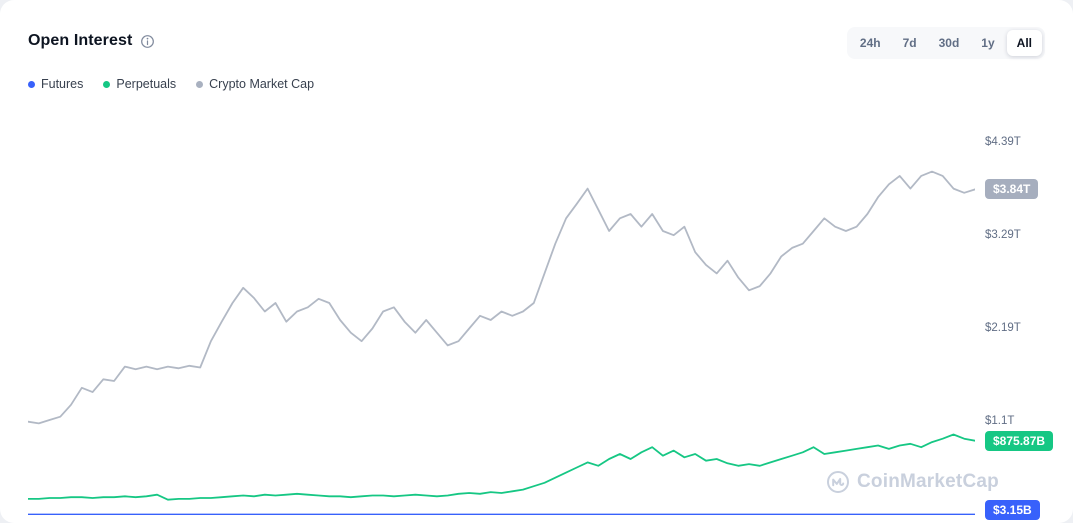  Describe the element at coordinates (1003, 141) in the screenshot. I see `y-axis-tick: $4.39T` at that location.